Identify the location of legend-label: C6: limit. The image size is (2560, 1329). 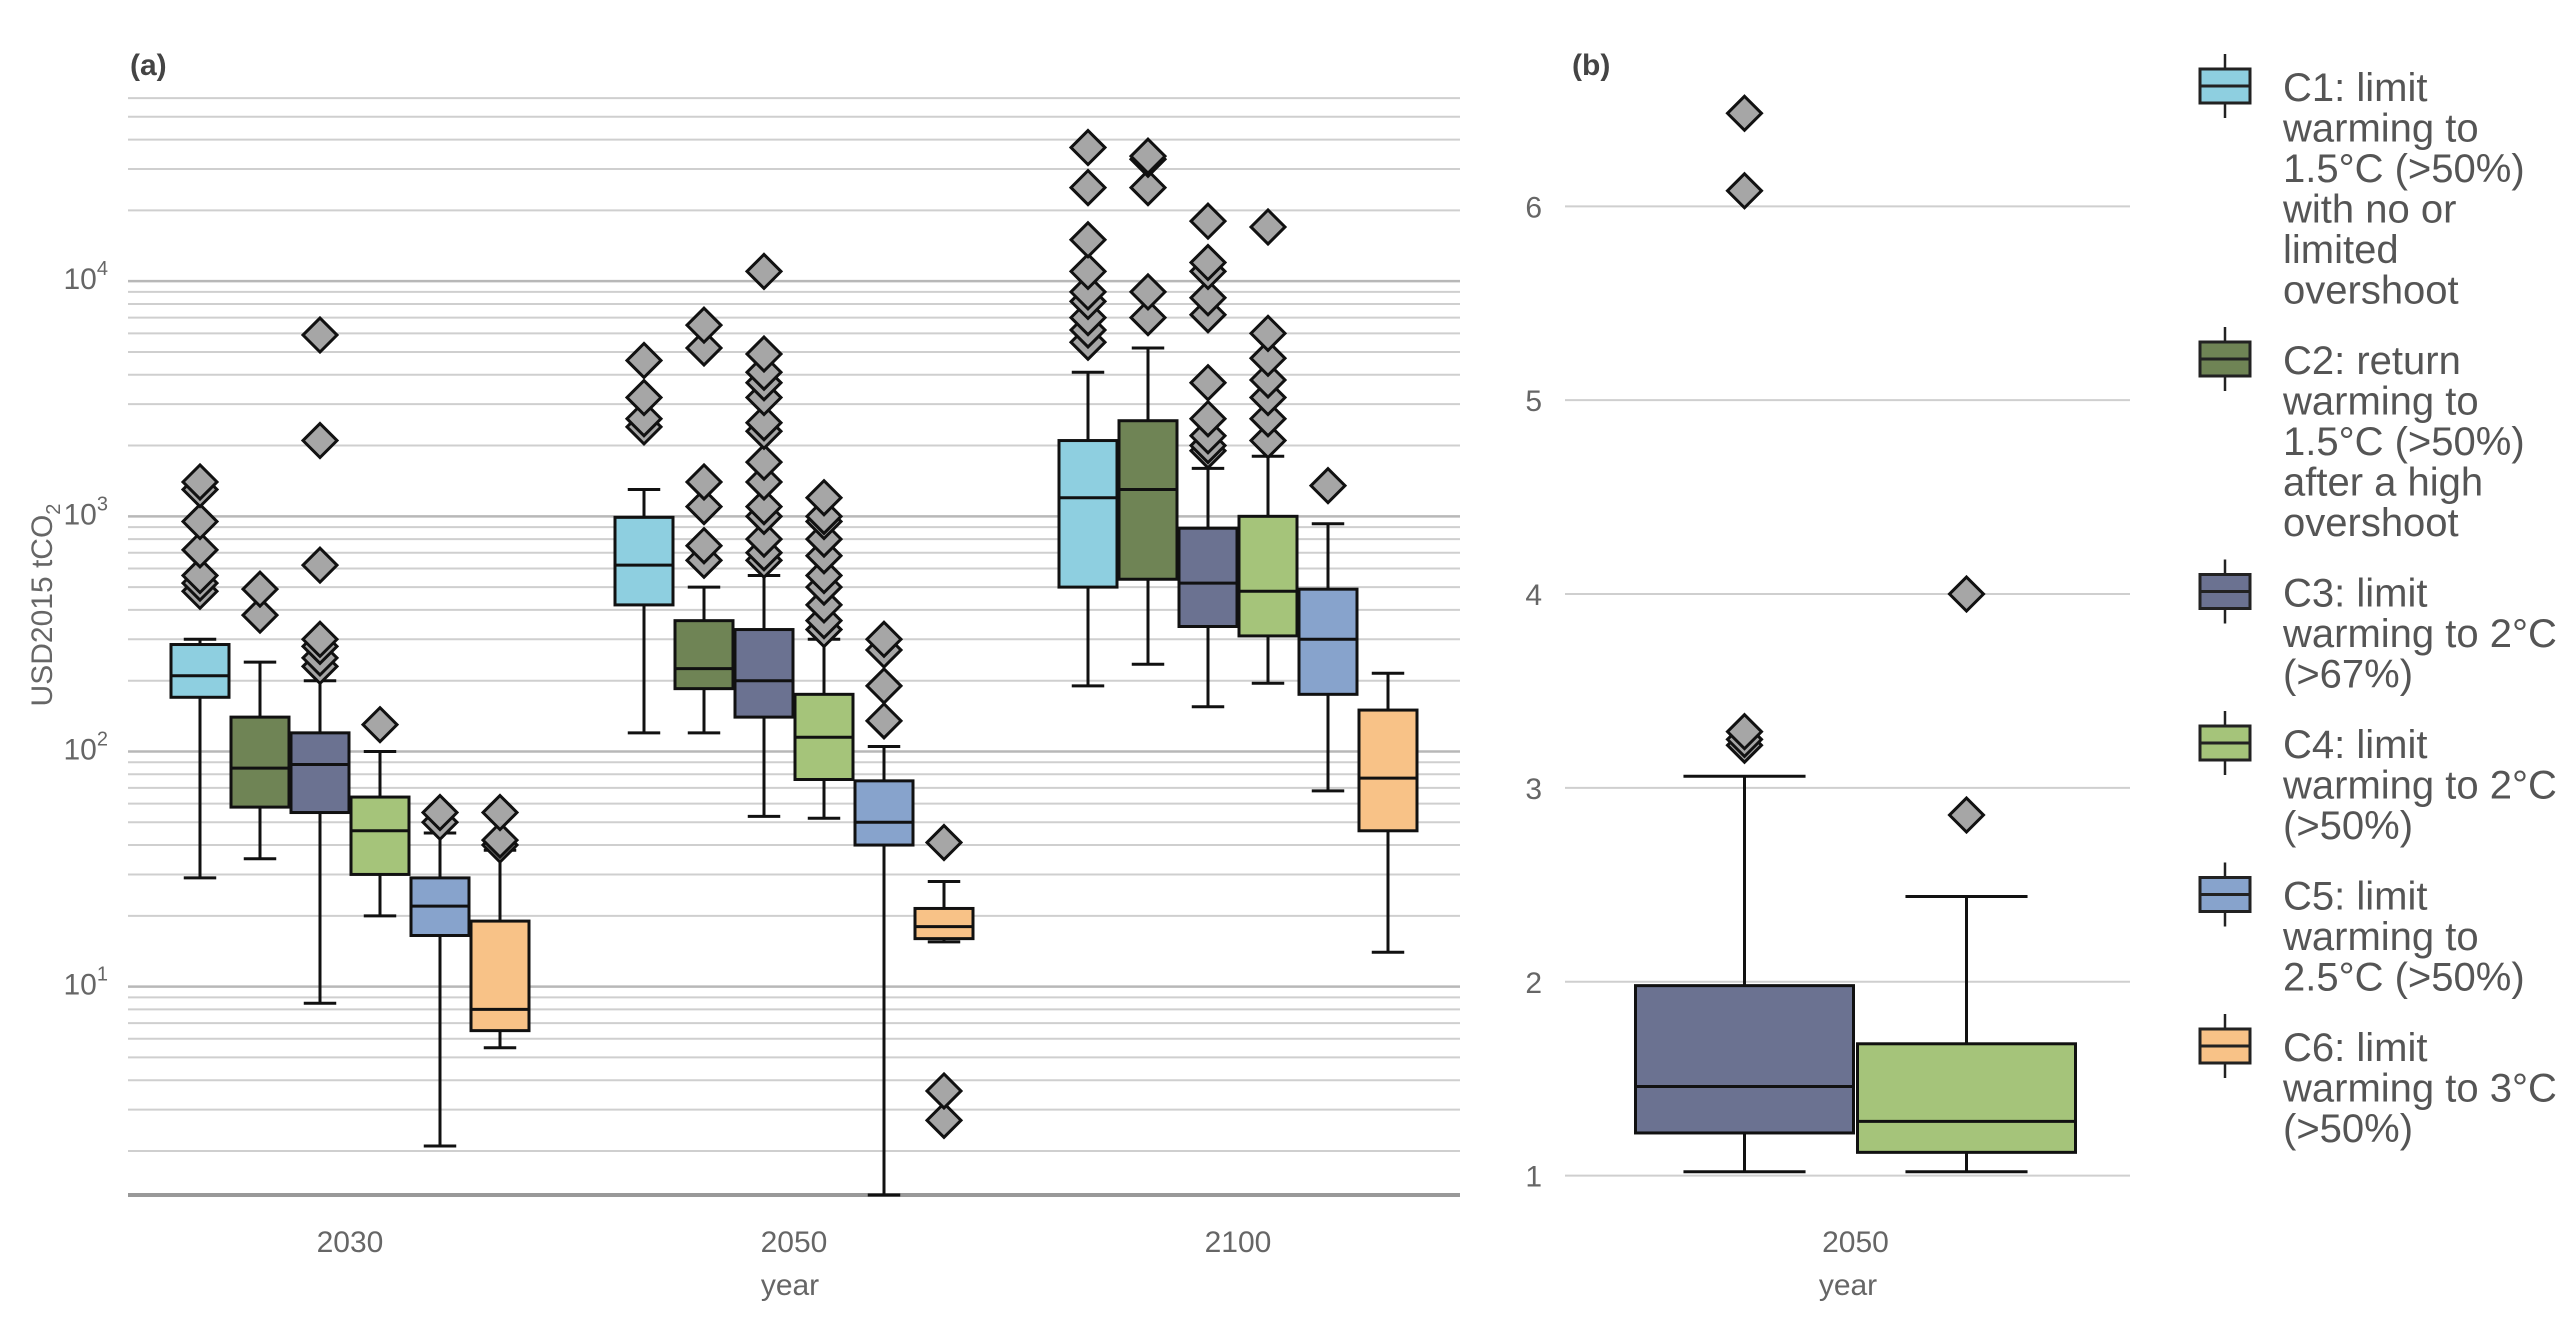
(2355, 1048).